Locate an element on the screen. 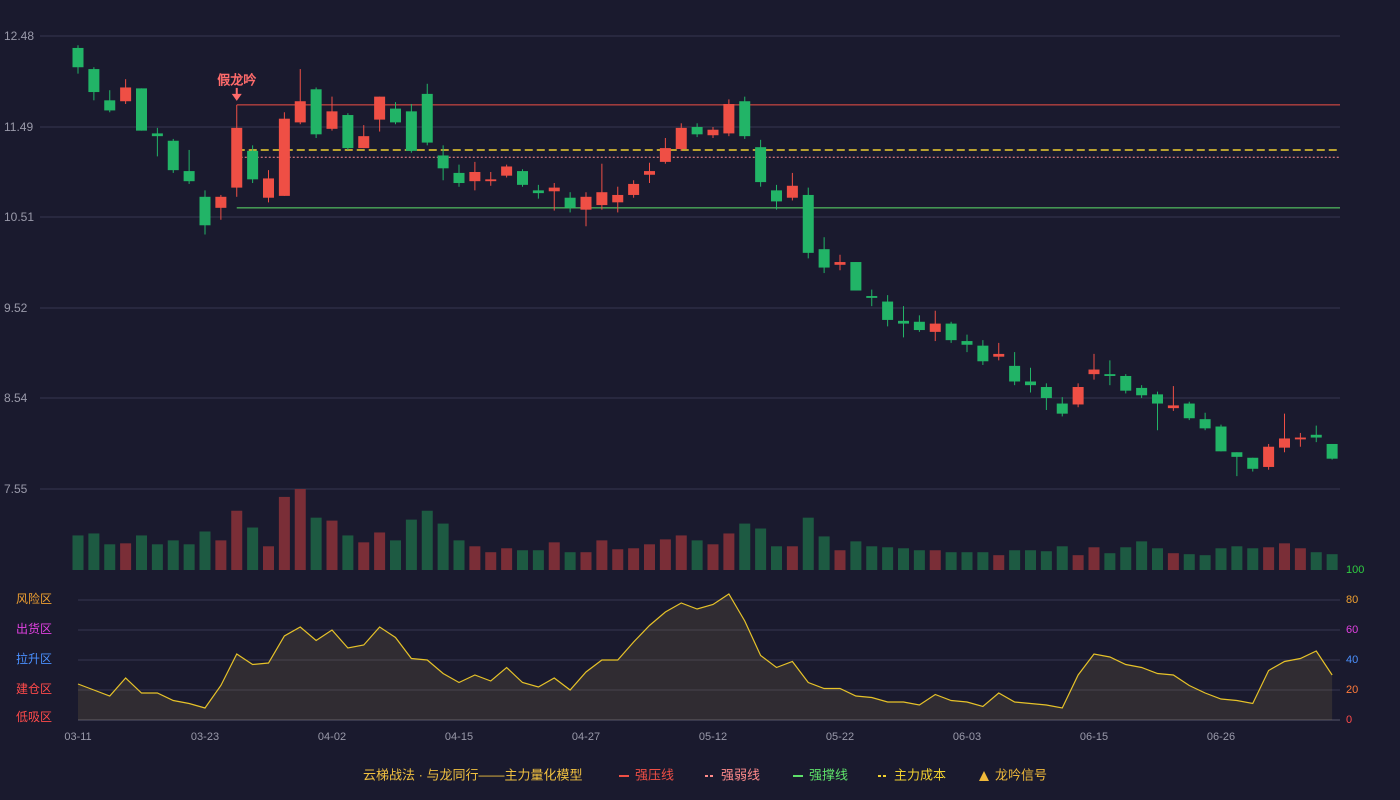 The height and width of the screenshot is (800, 1400). zone-label: 建仓区 is located at coordinates (34, 689).